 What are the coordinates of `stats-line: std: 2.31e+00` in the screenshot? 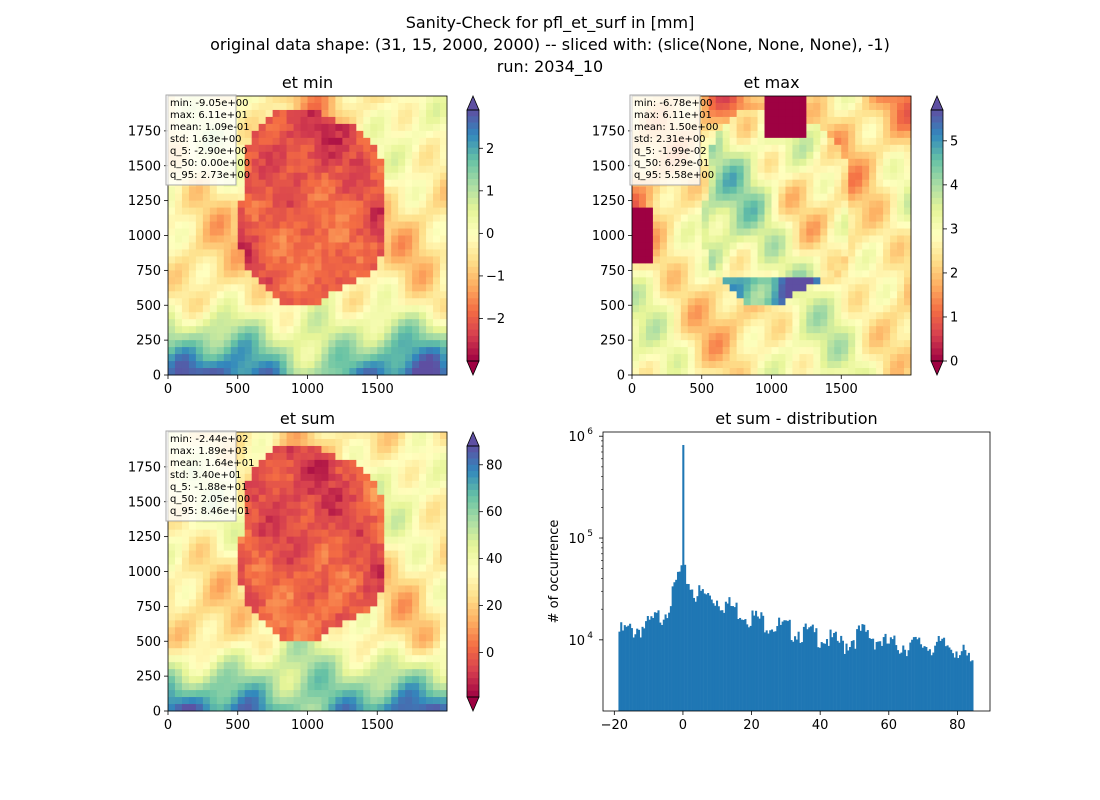 It's located at (670, 139).